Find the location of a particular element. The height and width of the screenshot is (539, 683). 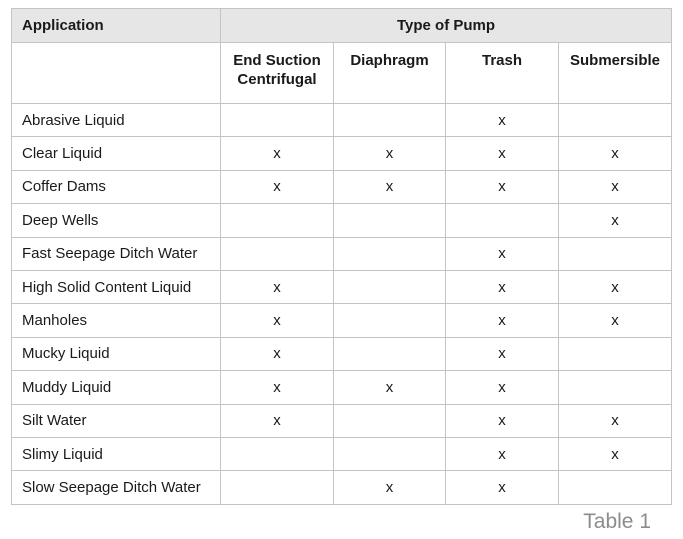

application-cell: Abrasive Liquid is located at coordinates (116, 120).